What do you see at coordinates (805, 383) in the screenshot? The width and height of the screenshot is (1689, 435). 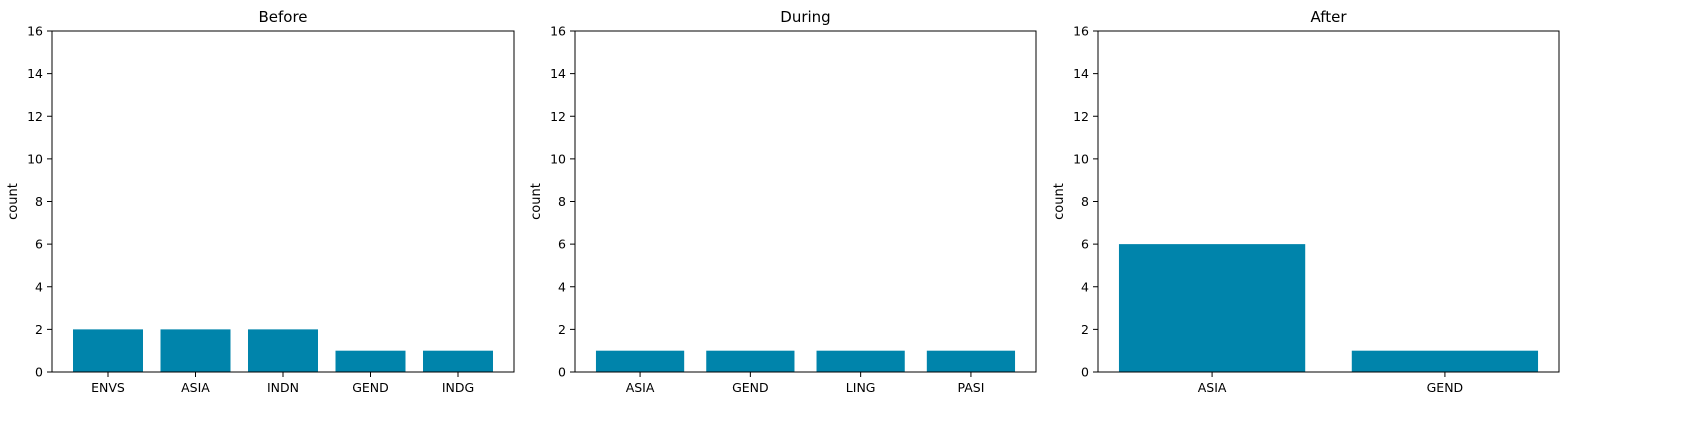 I see `x-axis-ticks: ASIA GEND LING PASI` at bounding box center [805, 383].